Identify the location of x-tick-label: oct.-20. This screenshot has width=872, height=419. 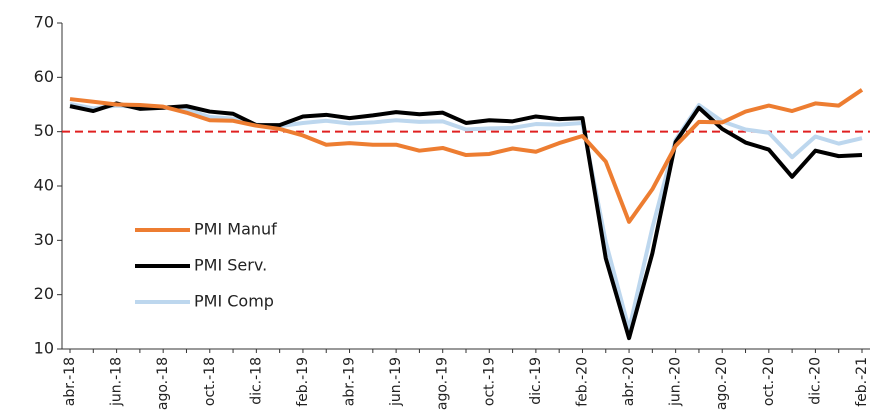
(769, 381).